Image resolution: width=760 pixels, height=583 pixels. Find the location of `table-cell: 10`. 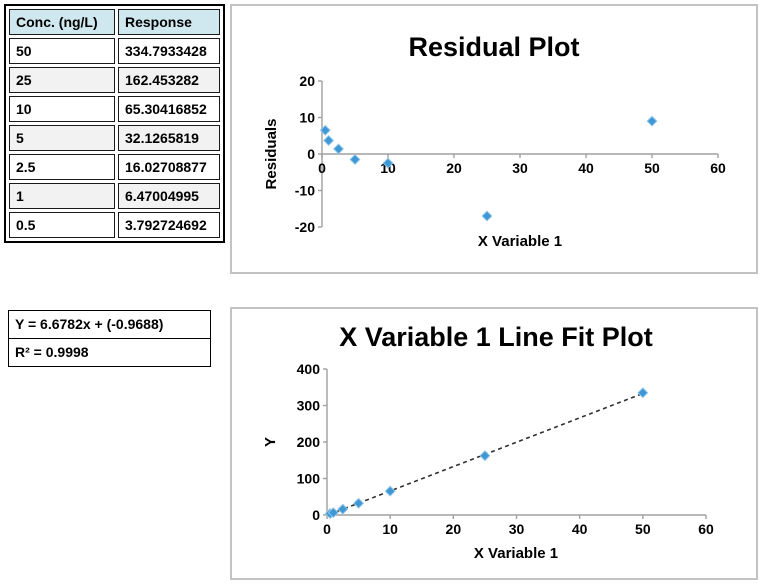

table-cell: 10 is located at coordinates (62, 109).